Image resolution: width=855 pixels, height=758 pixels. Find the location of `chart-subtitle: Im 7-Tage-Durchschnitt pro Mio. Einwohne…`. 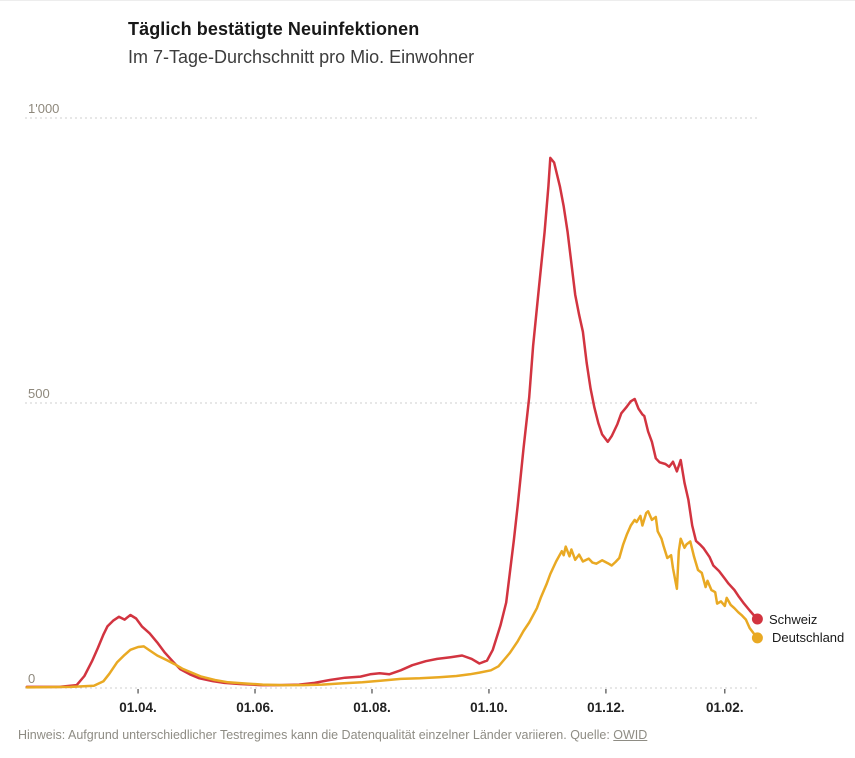

chart-subtitle: Im 7-Tage-Durchschnitt pro Mio. Einwohne… is located at coordinates (301, 57).